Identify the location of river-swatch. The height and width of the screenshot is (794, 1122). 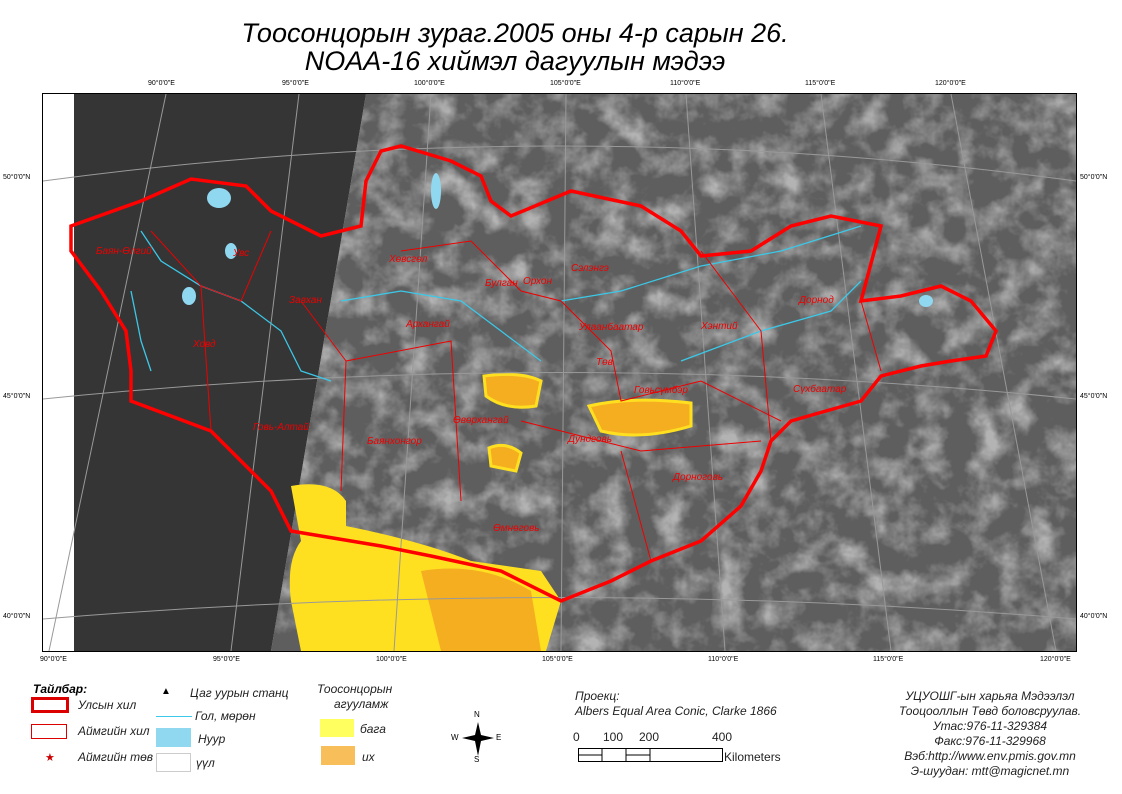
(174, 716).